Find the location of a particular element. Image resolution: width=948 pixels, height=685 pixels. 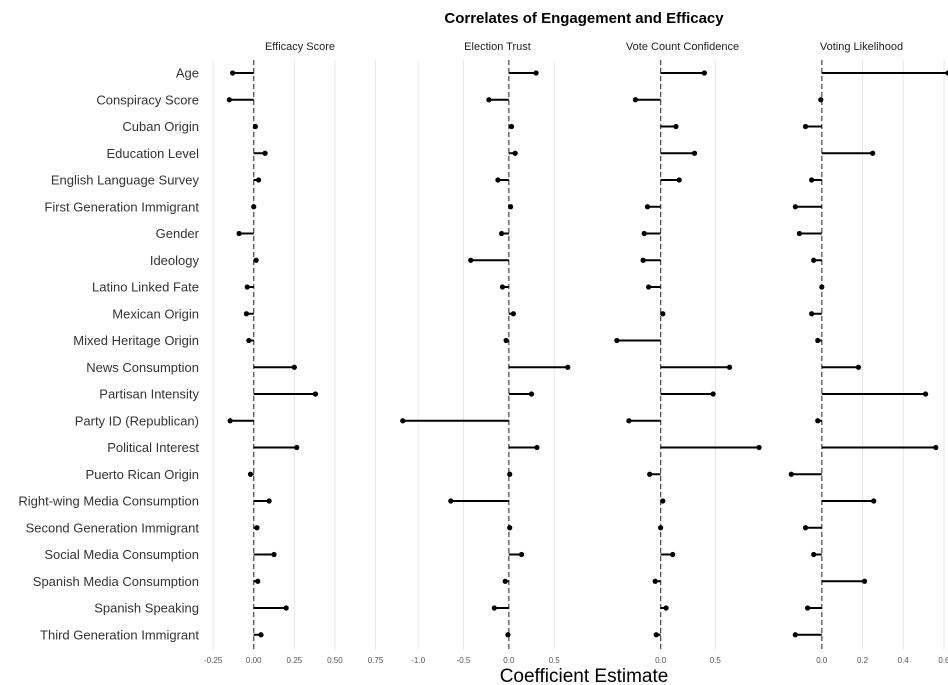

point-first-generation-immigrant is located at coordinates (511, 207).